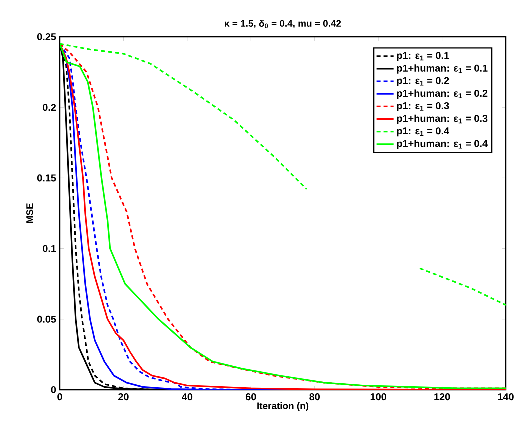 This screenshot has width=522, height=428. What do you see at coordinates (378, 397) in the screenshot?
I see `x-tick-label: 100` at bounding box center [378, 397].